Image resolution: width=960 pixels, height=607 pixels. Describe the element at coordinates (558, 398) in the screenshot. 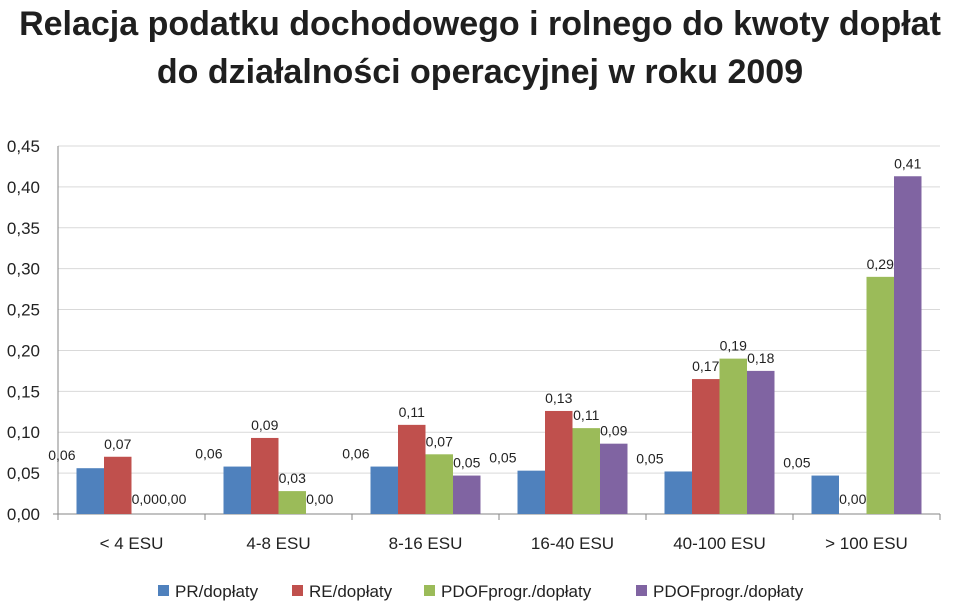

I see `data-label: 0,13` at that location.